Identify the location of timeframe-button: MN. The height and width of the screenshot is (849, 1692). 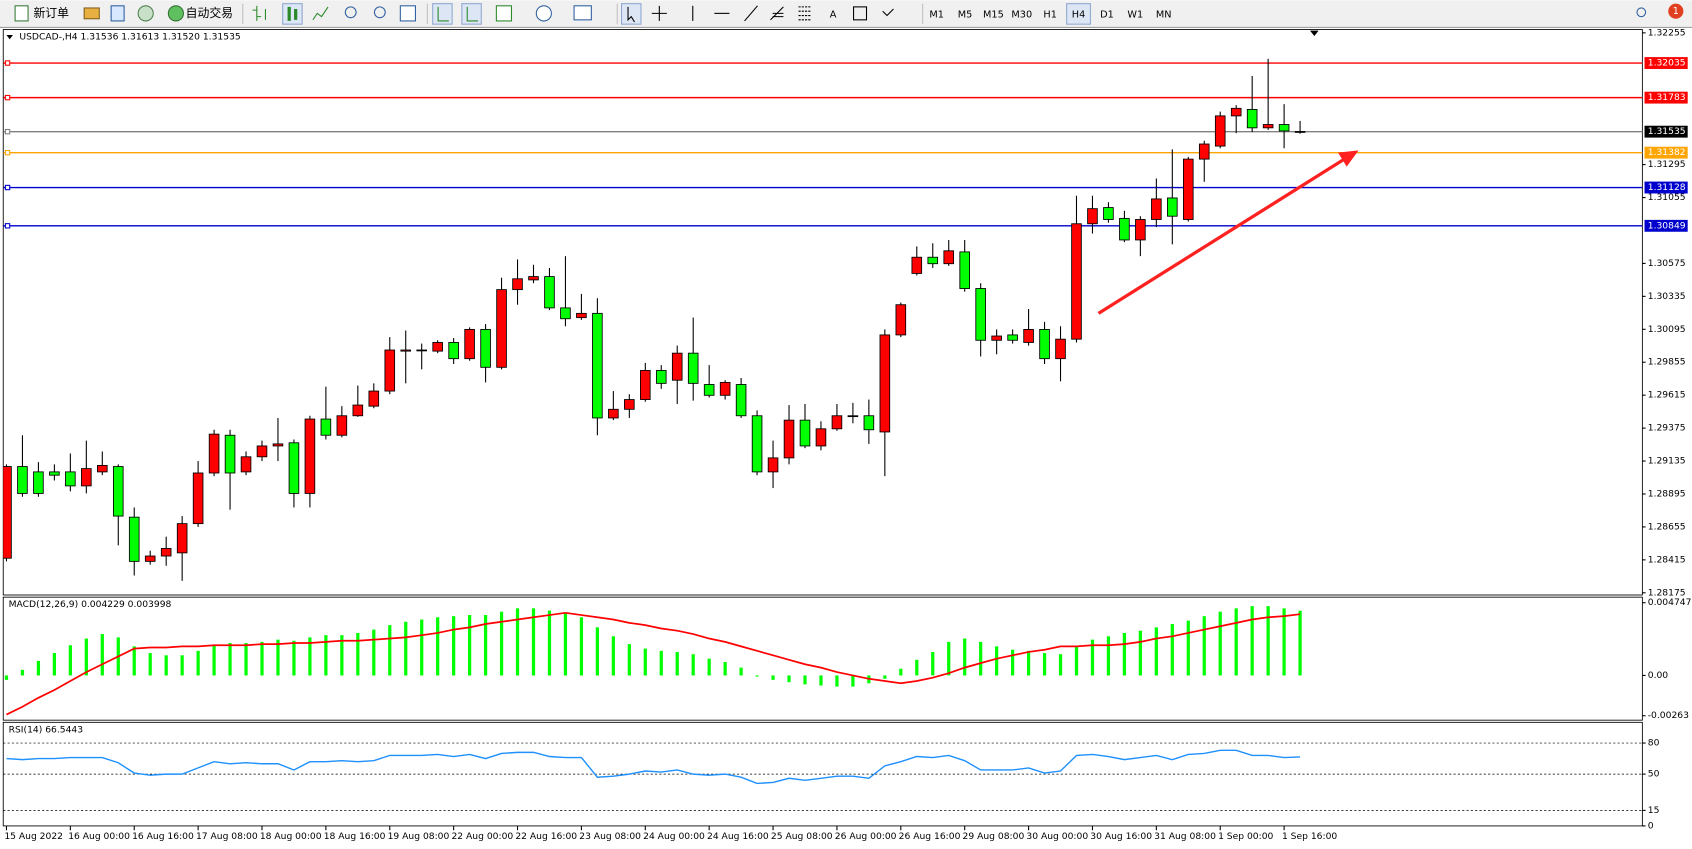
(1164, 14).